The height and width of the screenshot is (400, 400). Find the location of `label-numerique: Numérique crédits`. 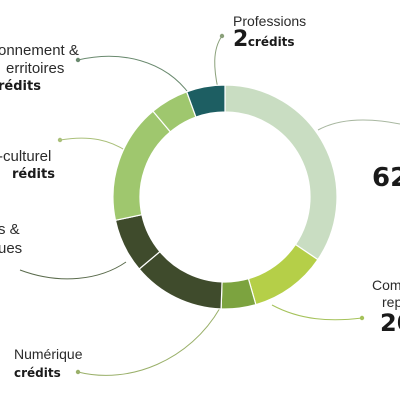

label-numerique: Numérique crédits is located at coordinates (48, 364).